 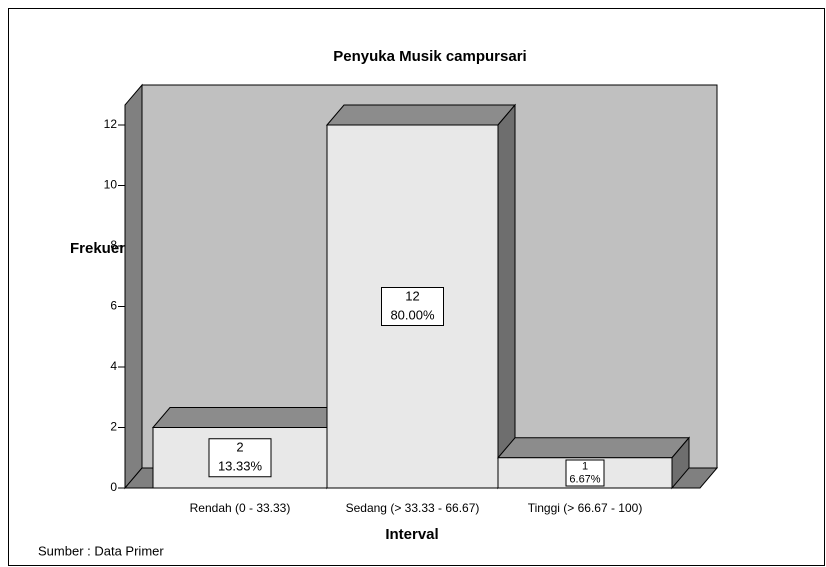 I want to click on y-tick-label: 12, so click(x=111, y=124).